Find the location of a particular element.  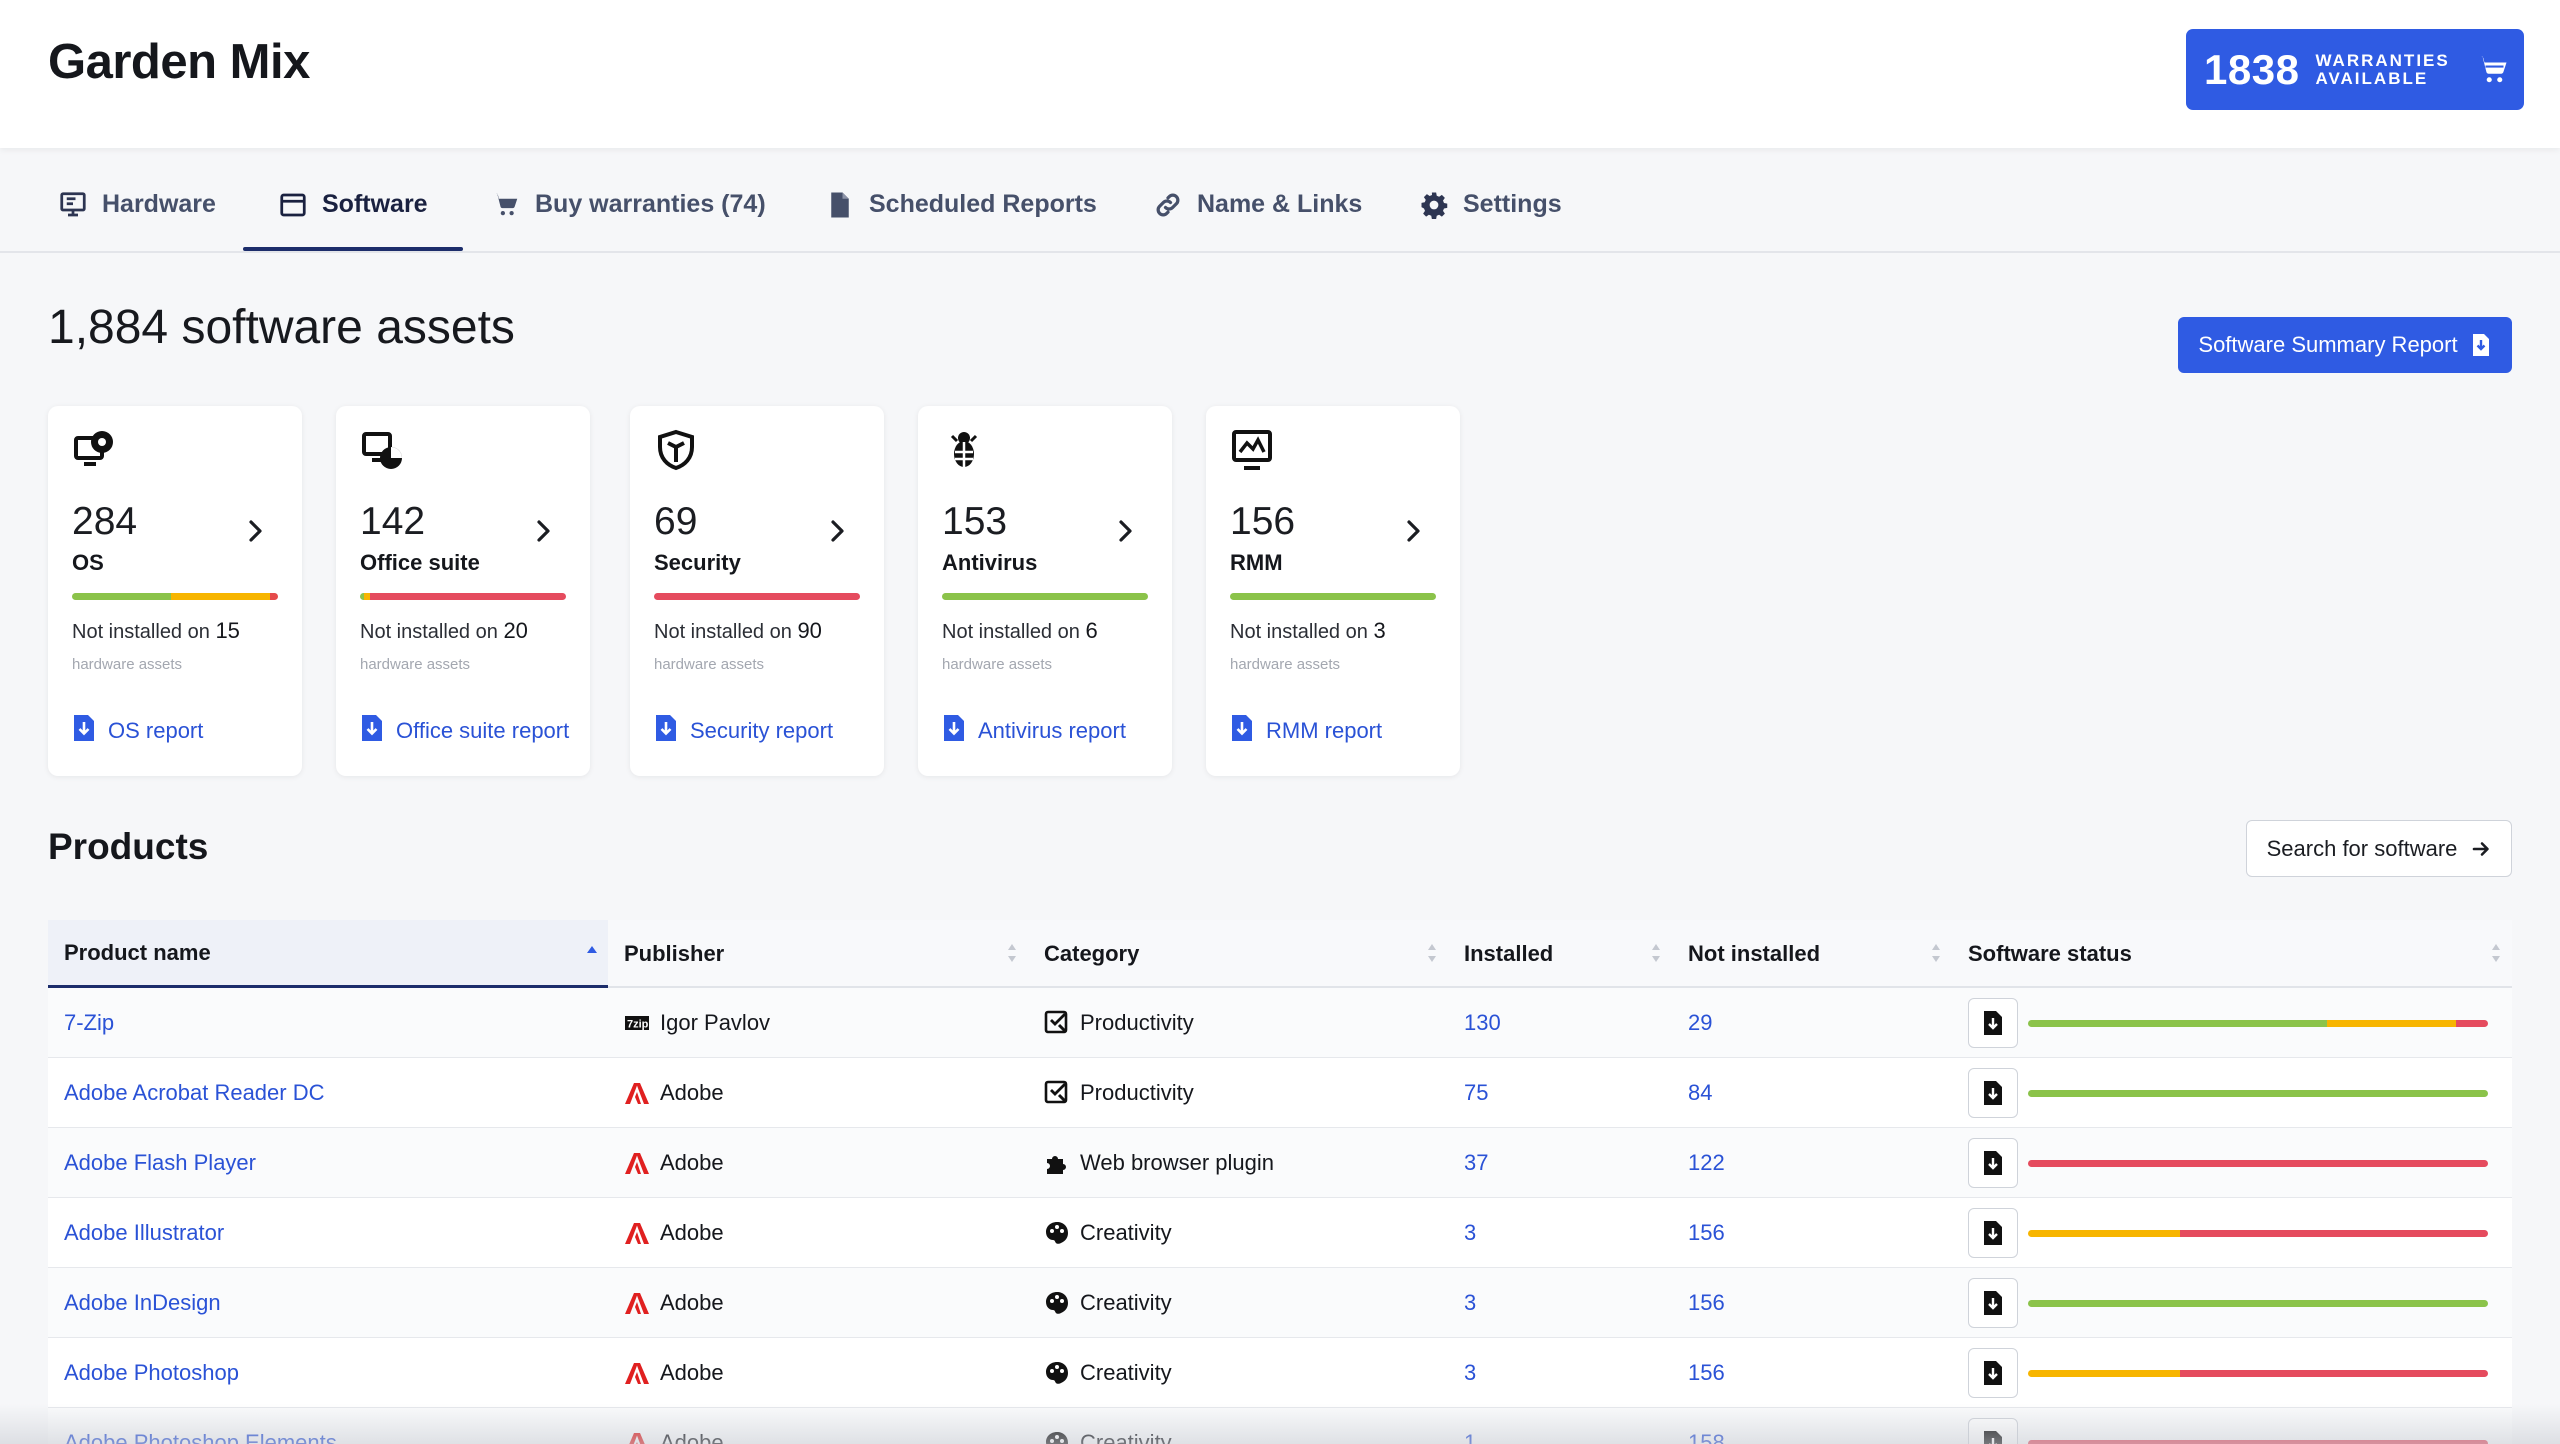

card-report-link: RMM report is located at coordinates (1306, 731).